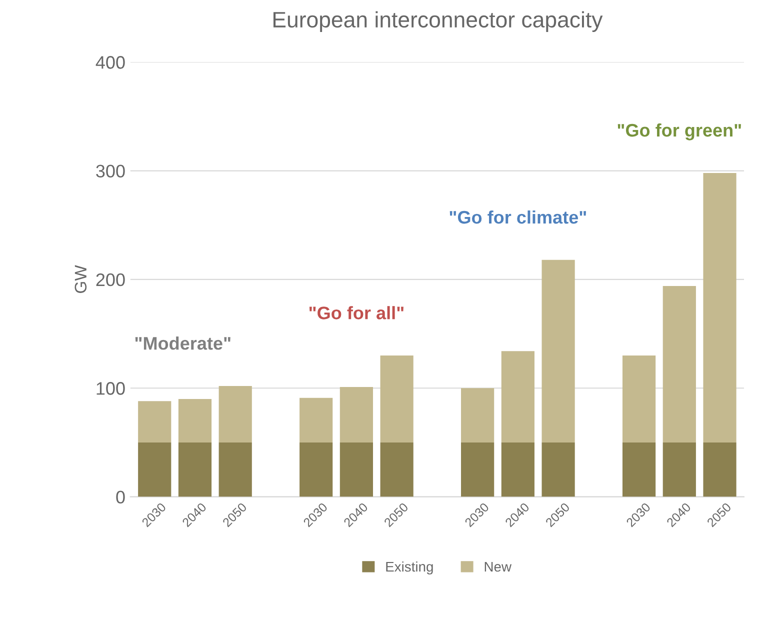 The width and height of the screenshot is (767, 621). I want to click on y-tick-label: 200, so click(110, 279).